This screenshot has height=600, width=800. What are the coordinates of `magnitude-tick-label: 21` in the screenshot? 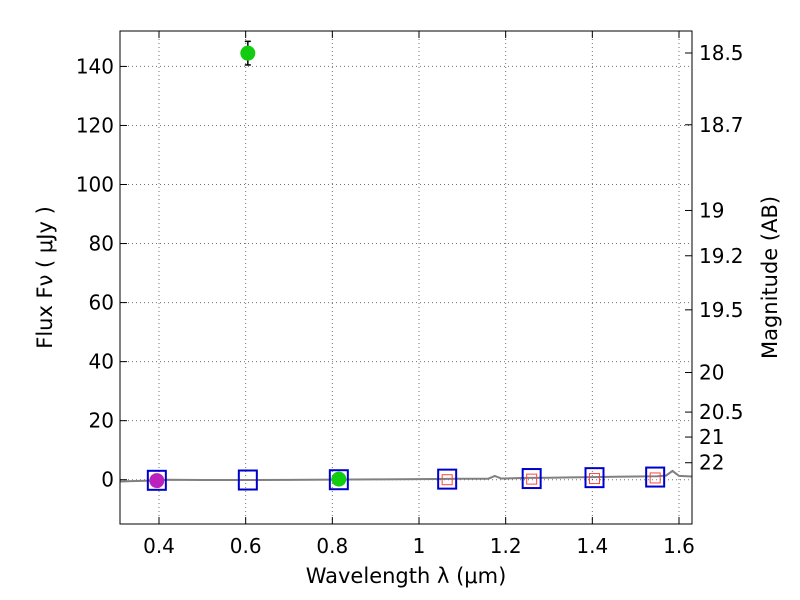 It's located at (711, 437).